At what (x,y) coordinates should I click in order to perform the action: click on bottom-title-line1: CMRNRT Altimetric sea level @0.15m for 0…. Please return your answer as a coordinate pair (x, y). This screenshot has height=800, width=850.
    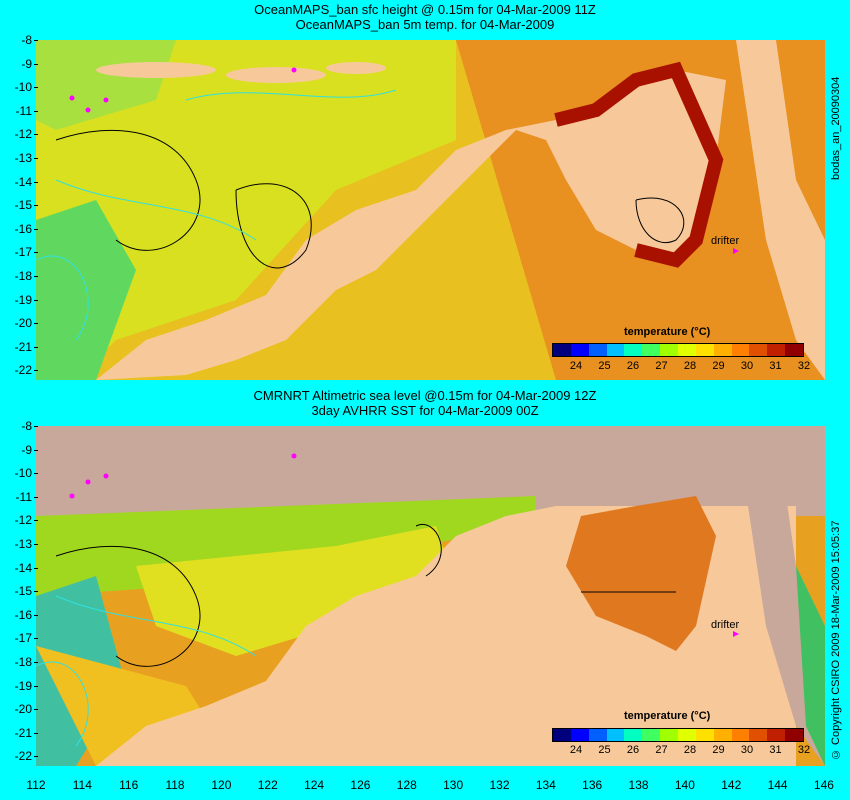
    Looking at the image, I should click on (425, 395).